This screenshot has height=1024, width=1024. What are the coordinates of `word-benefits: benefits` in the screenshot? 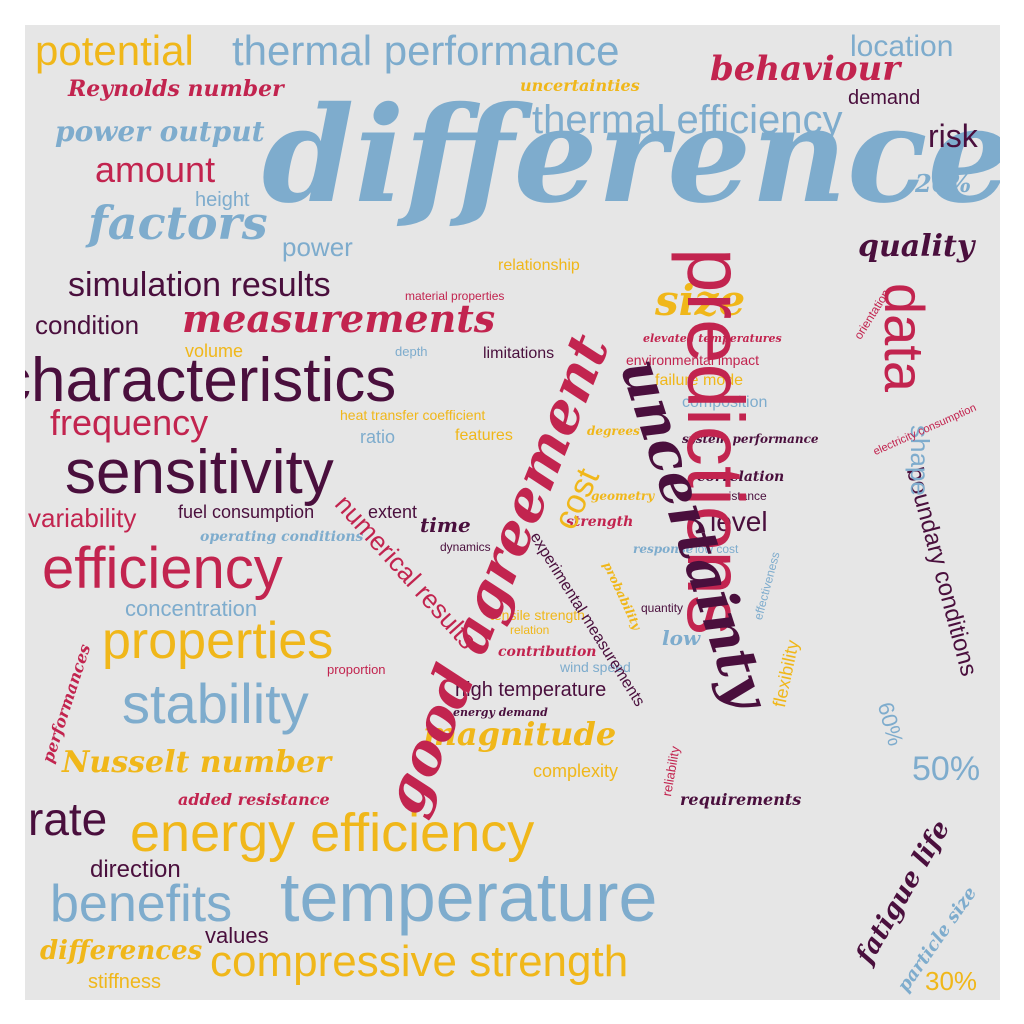 It's located at (141, 904).